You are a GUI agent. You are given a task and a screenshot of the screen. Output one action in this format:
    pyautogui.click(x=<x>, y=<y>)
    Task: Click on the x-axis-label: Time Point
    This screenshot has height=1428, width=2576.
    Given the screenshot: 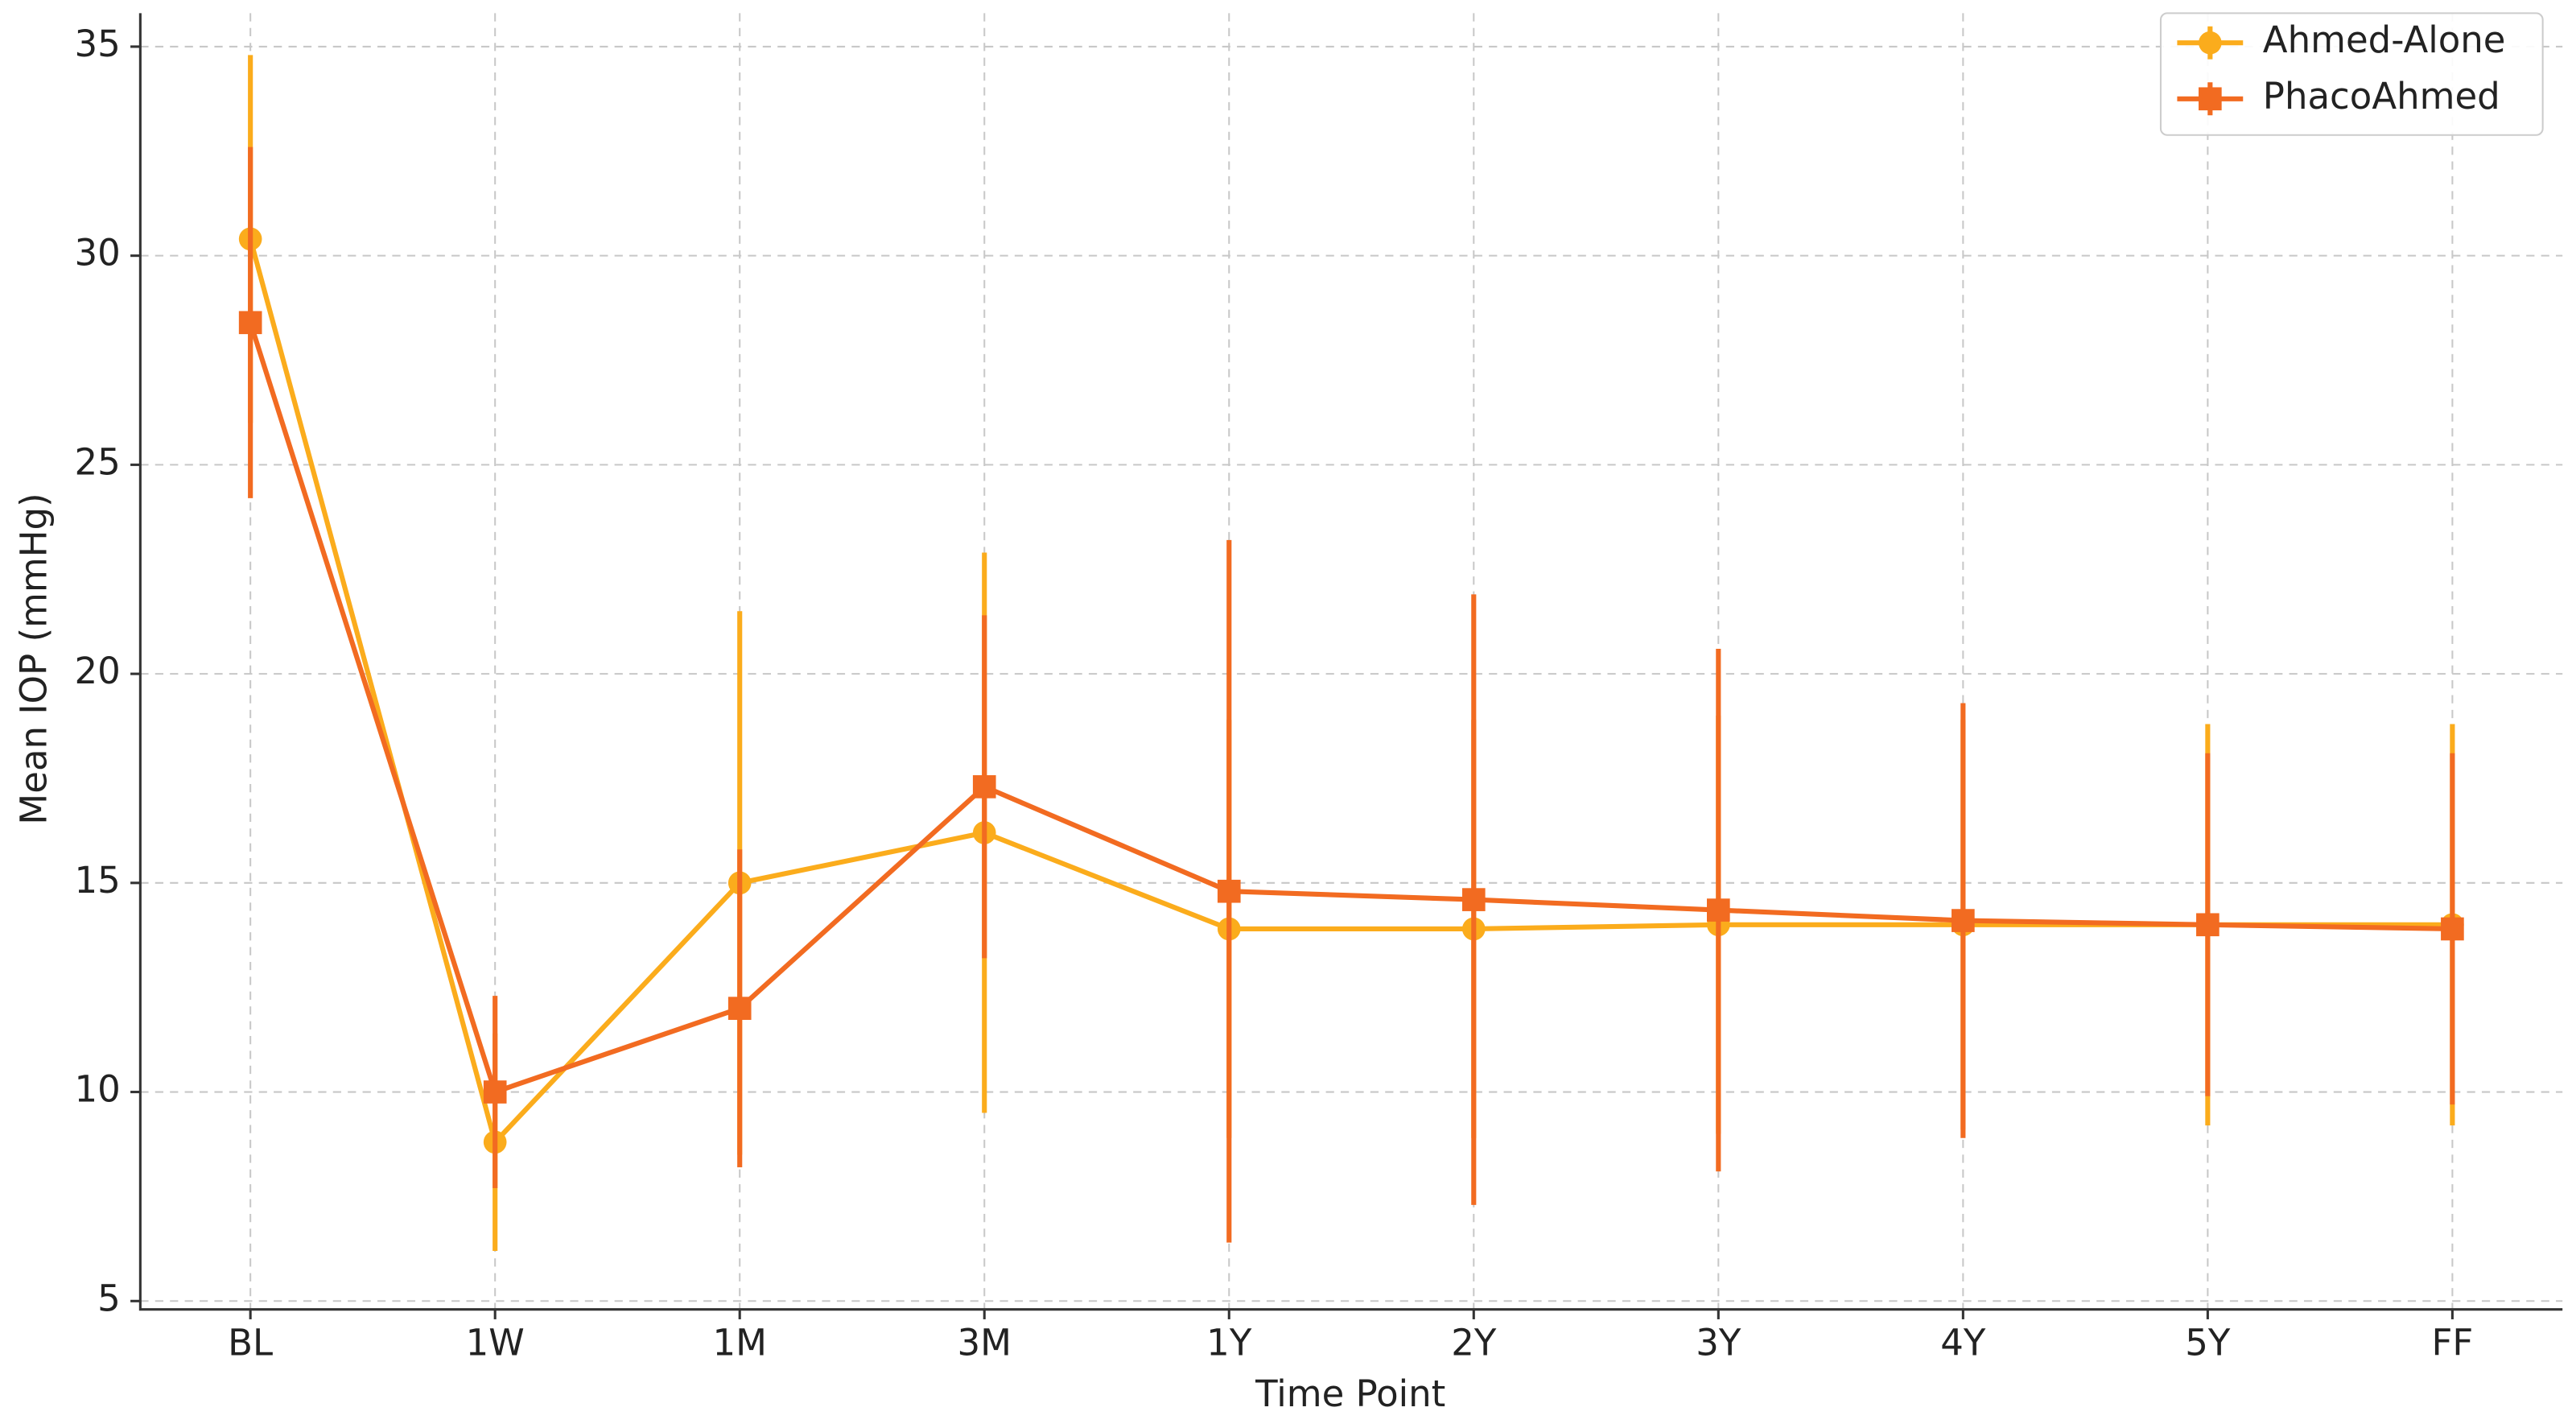 What is the action you would take?
    pyautogui.click(x=1350, y=1394)
    